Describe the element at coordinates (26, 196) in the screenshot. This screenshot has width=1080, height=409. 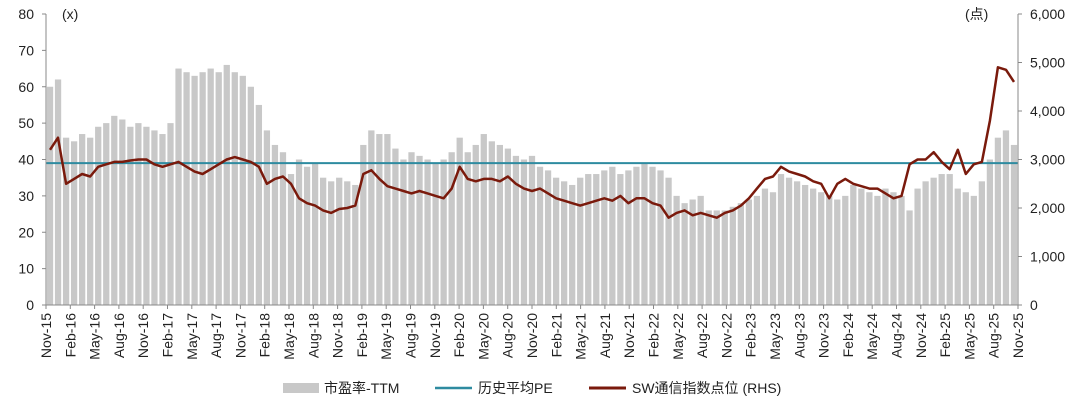
I see `left-tick-label: 30` at that location.